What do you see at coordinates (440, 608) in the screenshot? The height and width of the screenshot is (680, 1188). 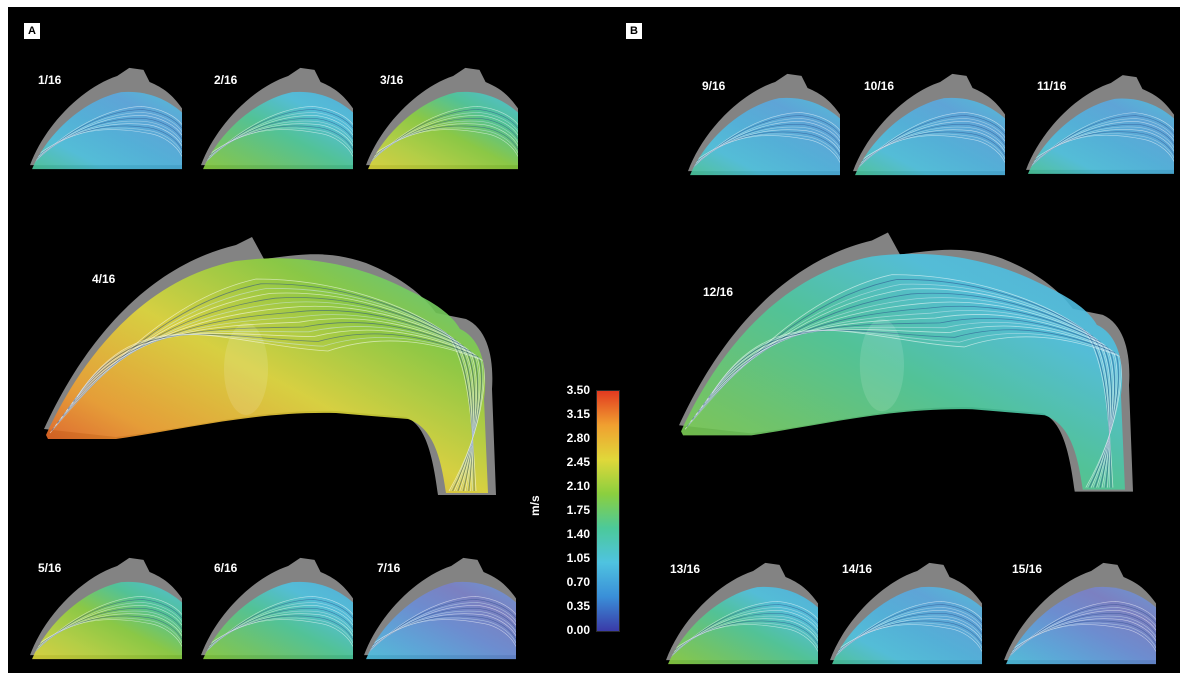 I see `frame-7-image` at bounding box center [440, 608].